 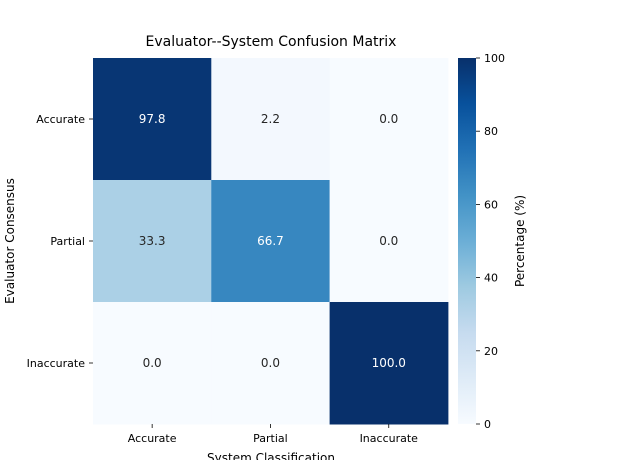 I want to click on colorbar-tick-label: 20, so click(x=491, y=351).